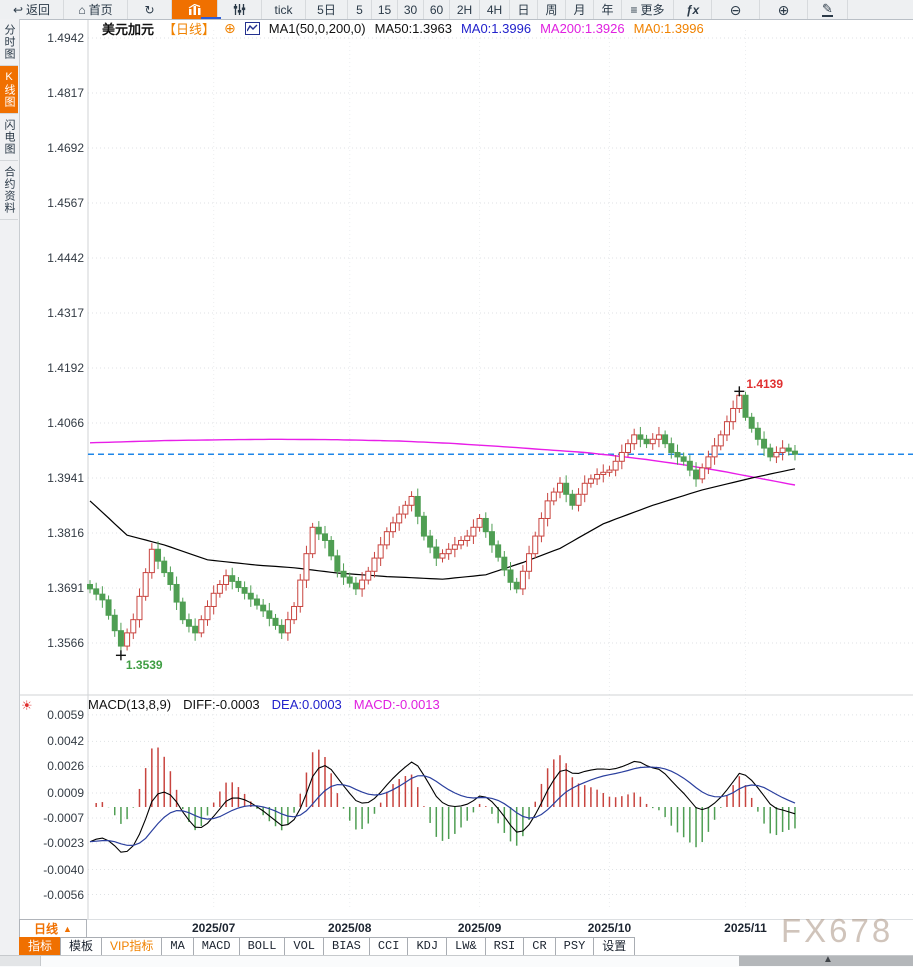  Describe the element at coordinates (65, 93) in the screenshot. I see `price-tick-label: 1.4817` at that location.